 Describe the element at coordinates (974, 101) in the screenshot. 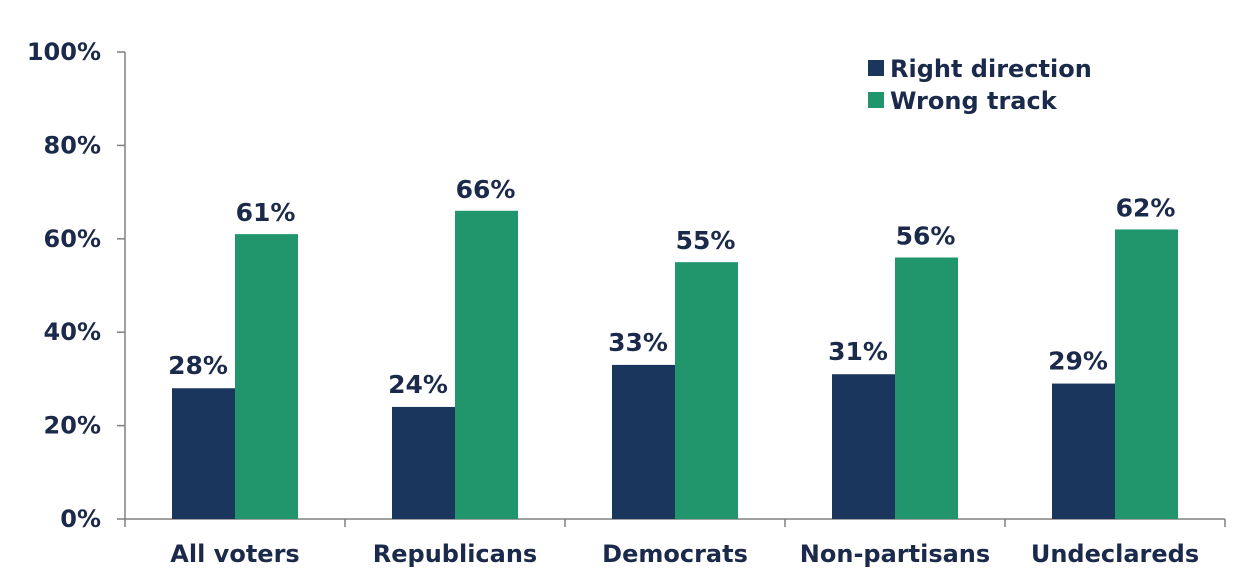

I see `legend-label: Wrong track` at that location.